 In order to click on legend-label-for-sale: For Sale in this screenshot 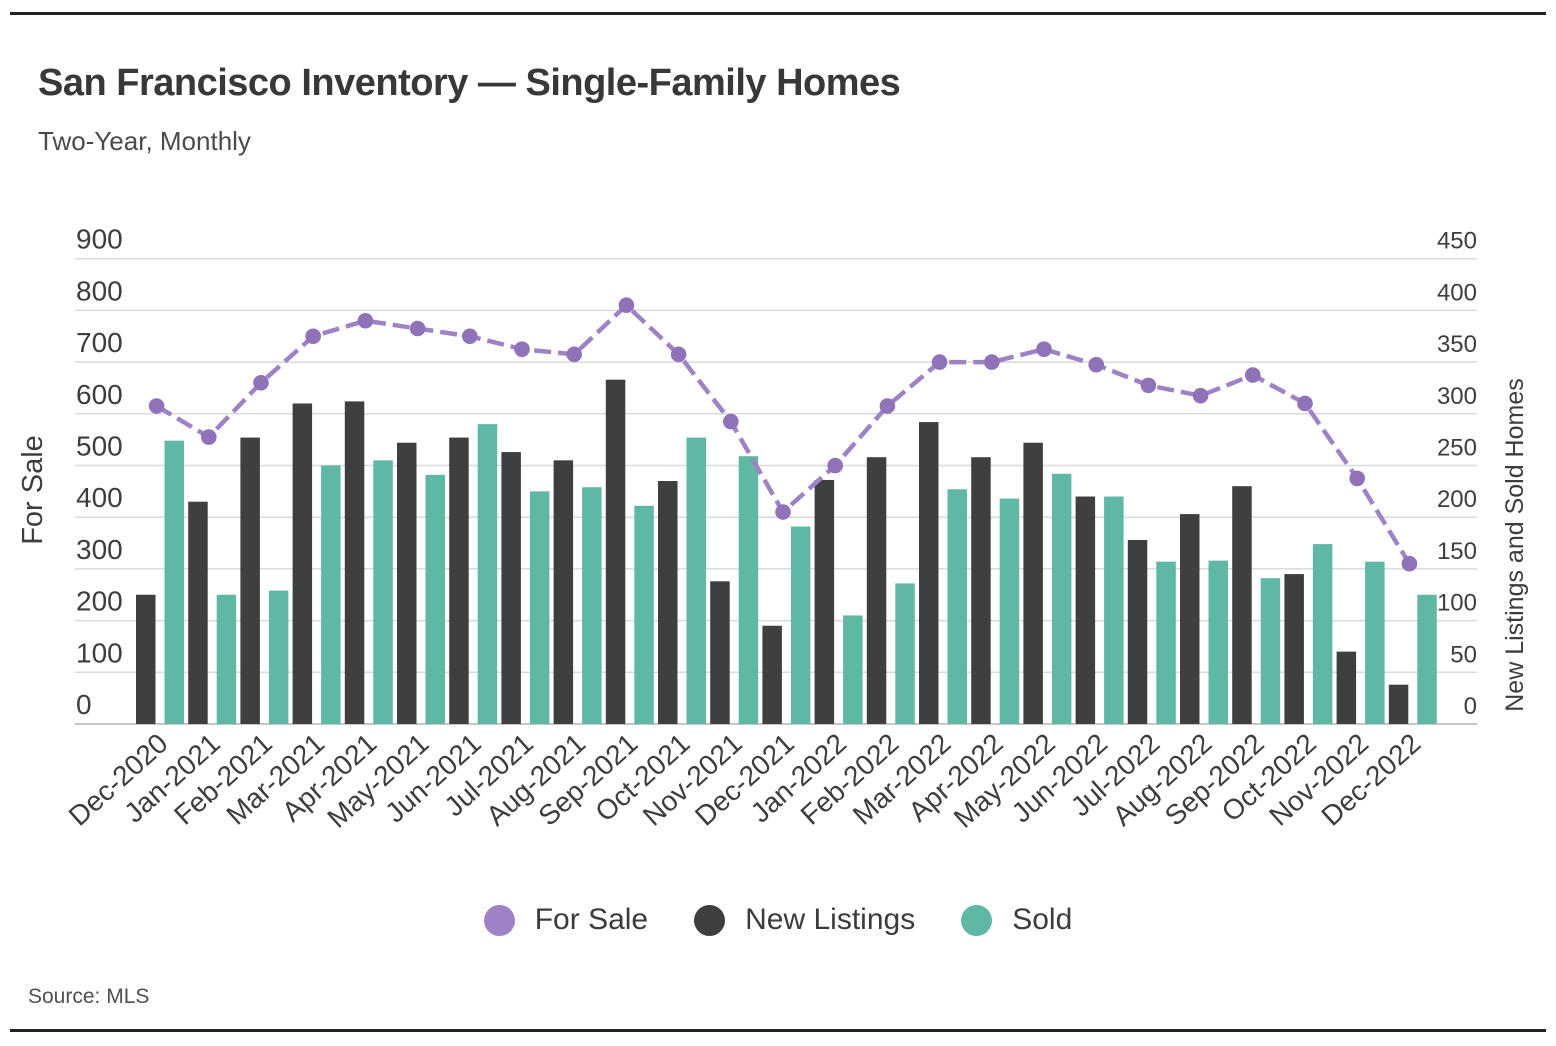, I will do `click(591, 919)`.